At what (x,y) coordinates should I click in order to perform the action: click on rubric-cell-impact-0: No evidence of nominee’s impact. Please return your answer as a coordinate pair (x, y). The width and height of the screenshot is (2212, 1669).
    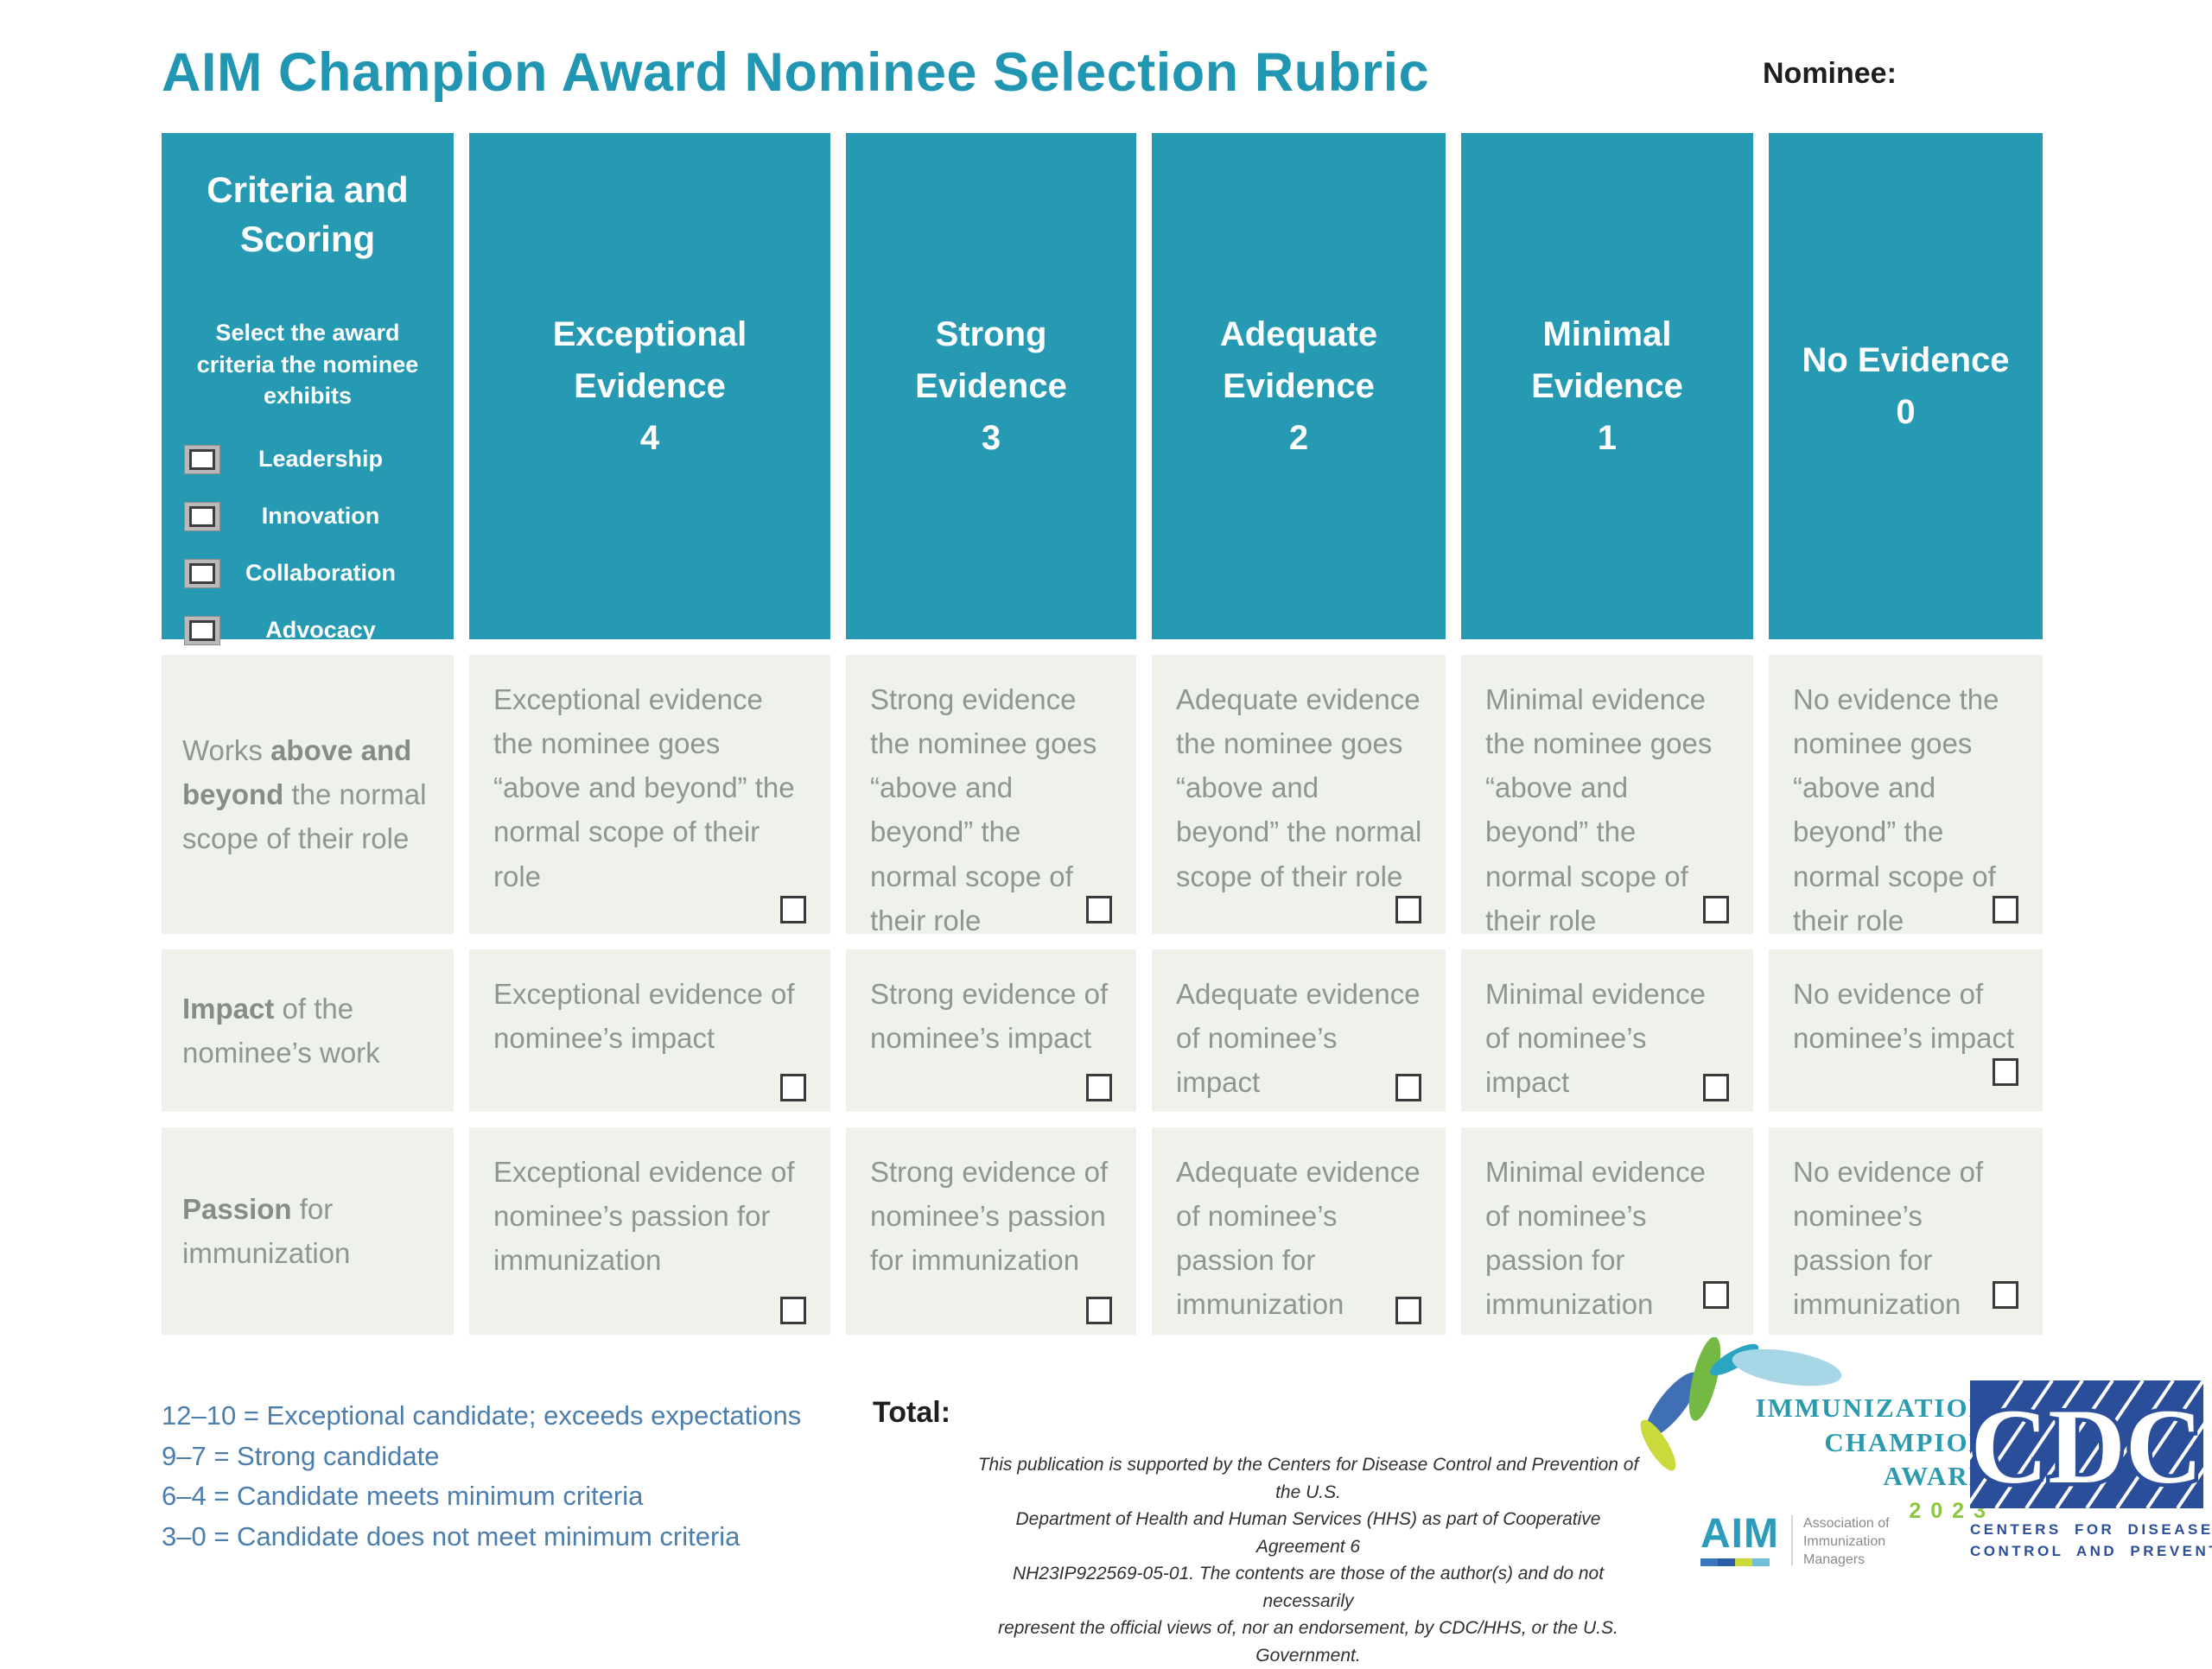
    Looking at the image, I should click on (1906, 1030).